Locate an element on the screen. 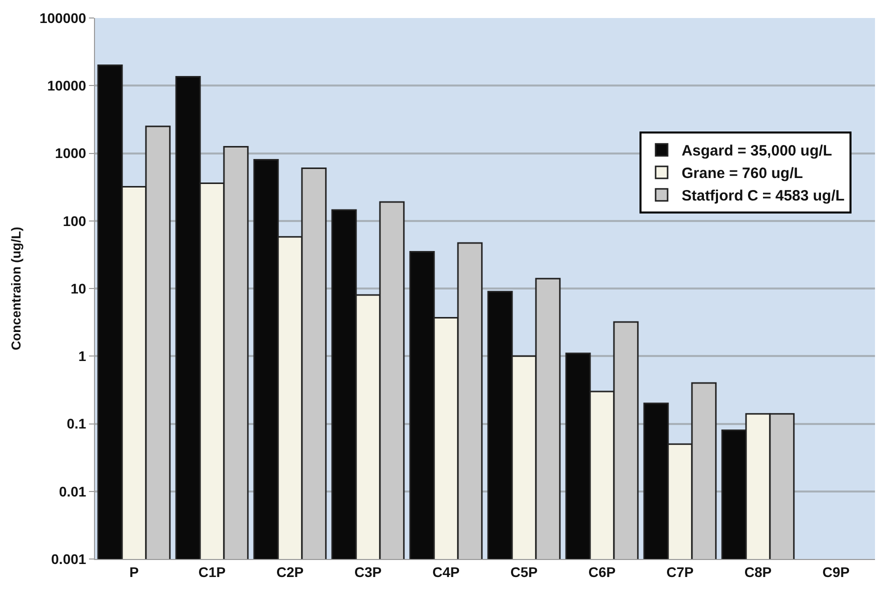 The width and height of the screenshot is (885, 599). y-tick-label: 0.001 is located at coordinates (68, 558).